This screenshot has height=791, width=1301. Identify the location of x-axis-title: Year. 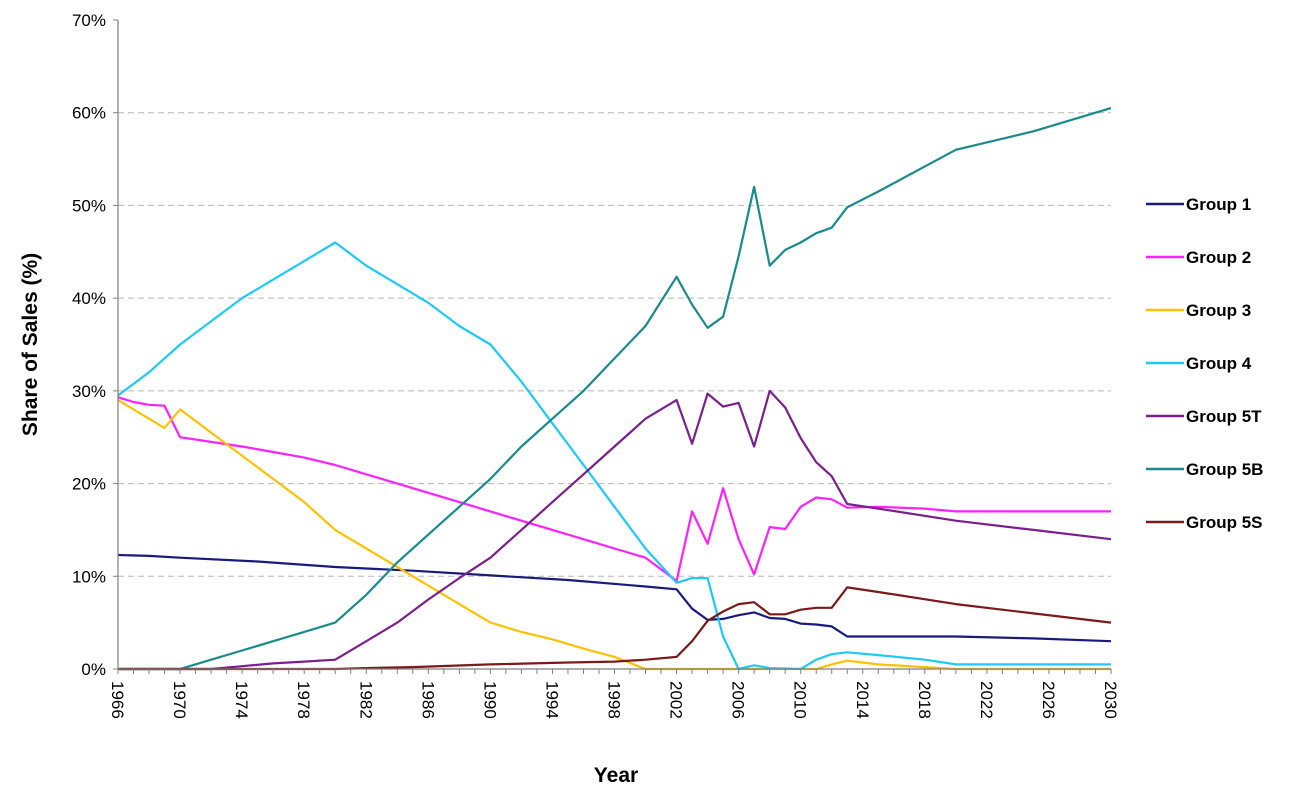
(616, 775).